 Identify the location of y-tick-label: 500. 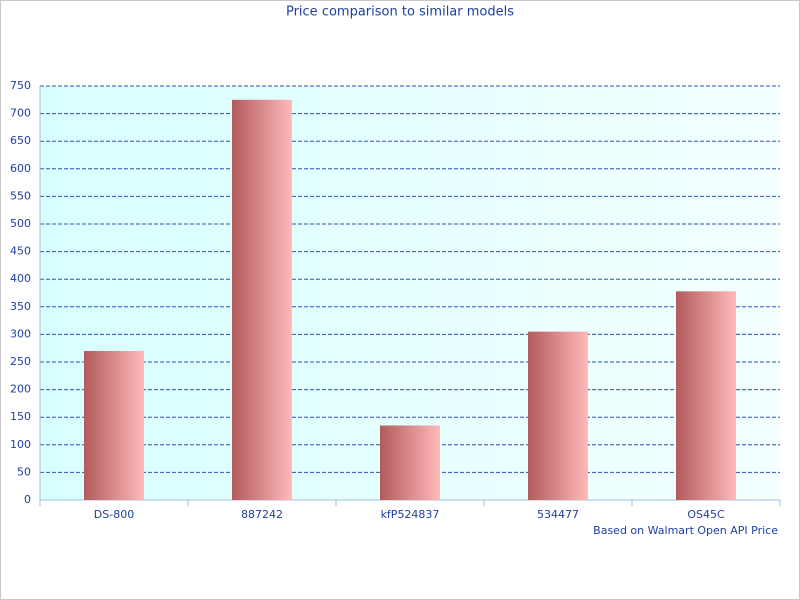
(20, 223).